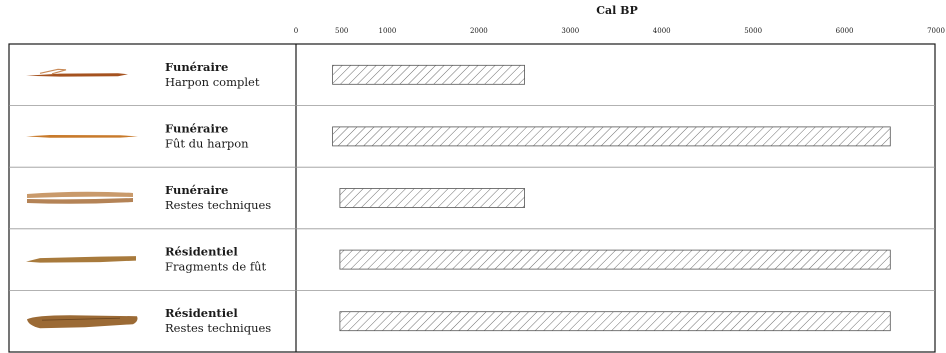  What do you see at coordinates (80, 201) in the screenshot?
I see `sliver-bottom` at bounding box center [80, 201].